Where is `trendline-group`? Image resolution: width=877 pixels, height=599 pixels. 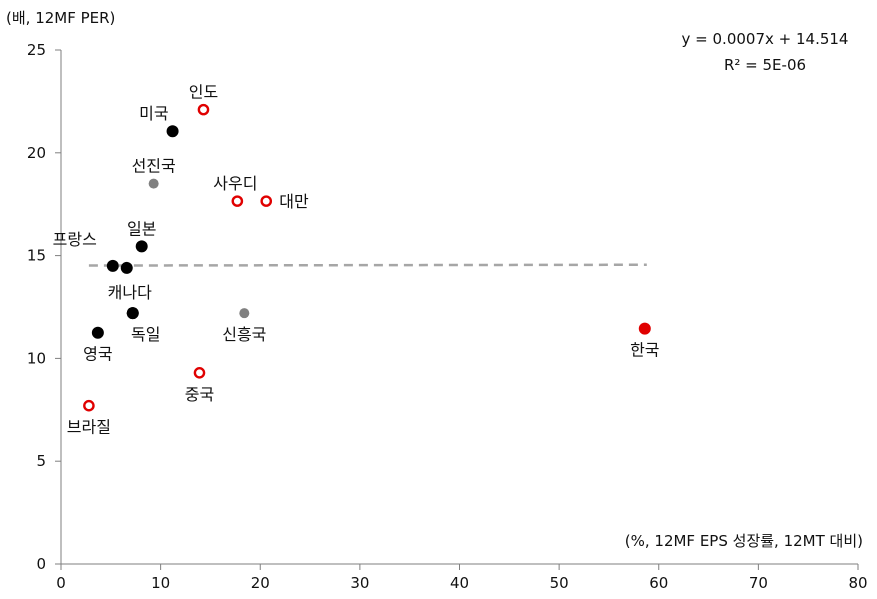
trendline-group is located at coordinates (367, 265).